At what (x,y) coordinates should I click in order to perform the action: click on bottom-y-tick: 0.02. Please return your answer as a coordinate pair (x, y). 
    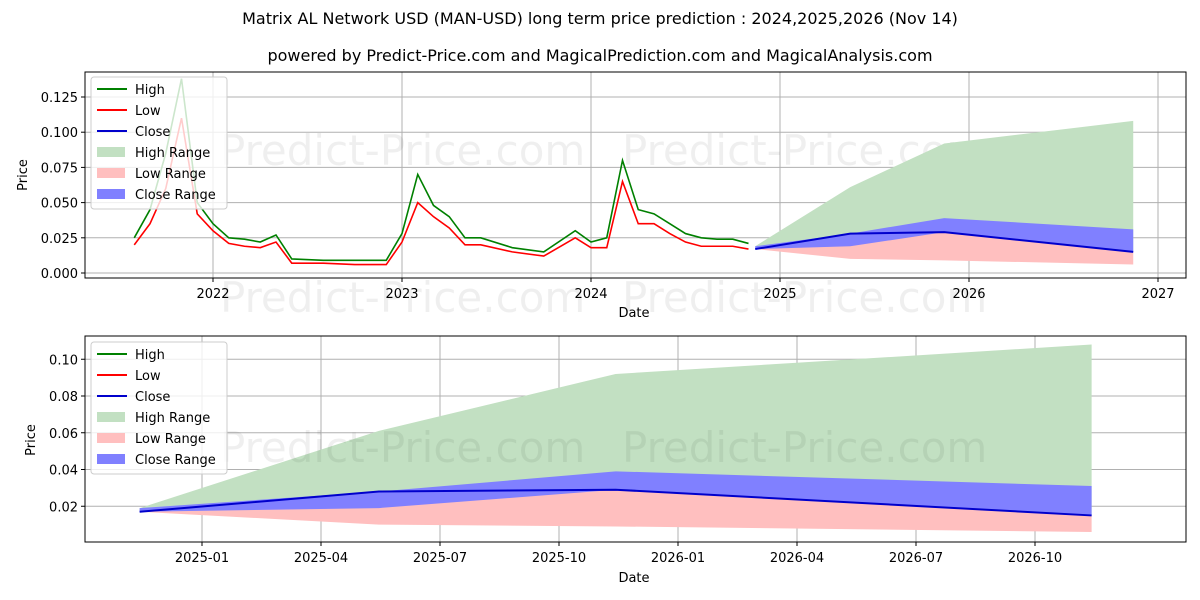
    Looking at the image, I should click on (63, 507).